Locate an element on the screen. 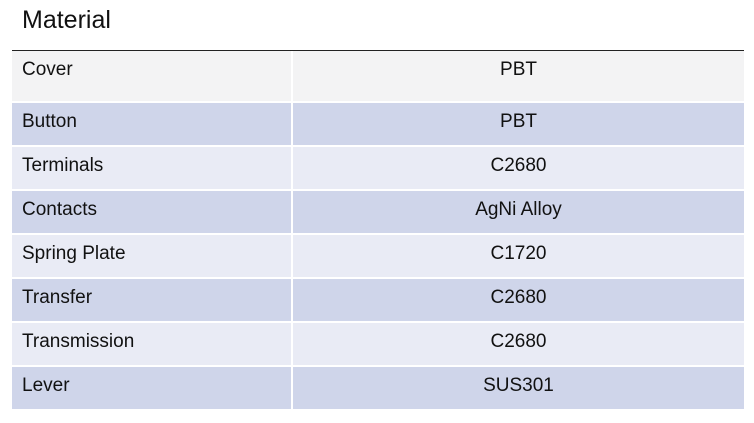 This screenshot has width=754, height=423. part-cell: Cover is located at coordinates (152, 76).